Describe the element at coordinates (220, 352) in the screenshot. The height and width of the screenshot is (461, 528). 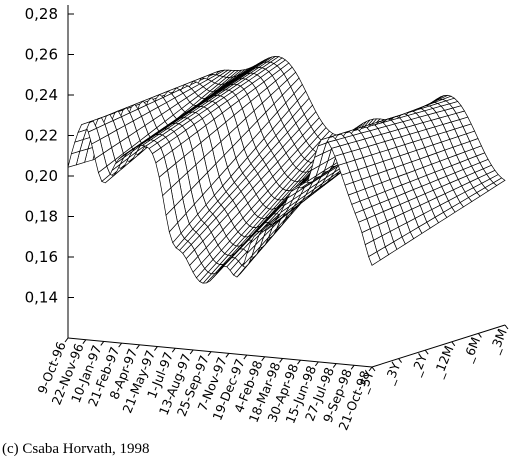
I see `x-axis-line` at that location.